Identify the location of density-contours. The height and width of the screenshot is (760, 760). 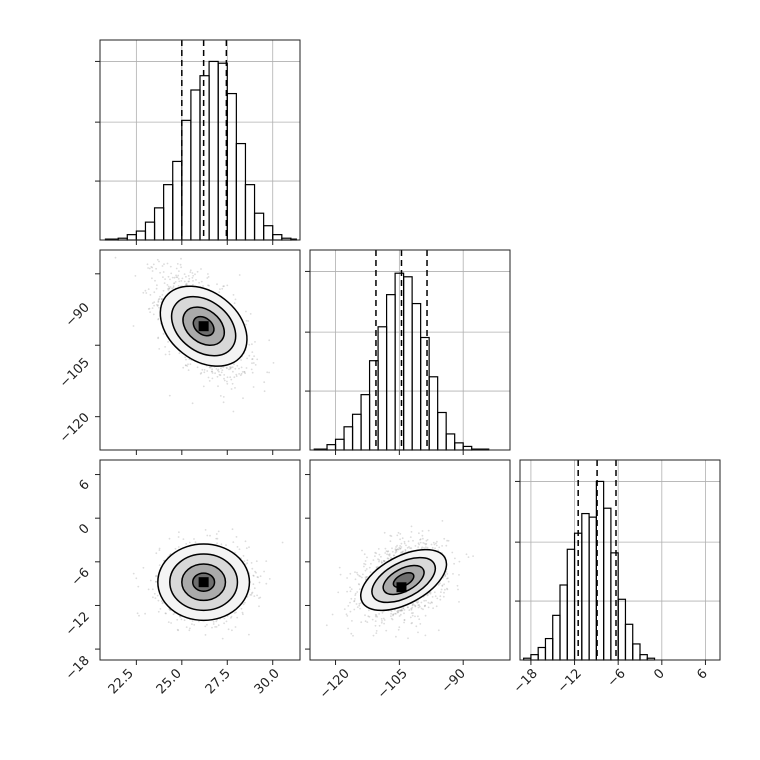
(203, 326).